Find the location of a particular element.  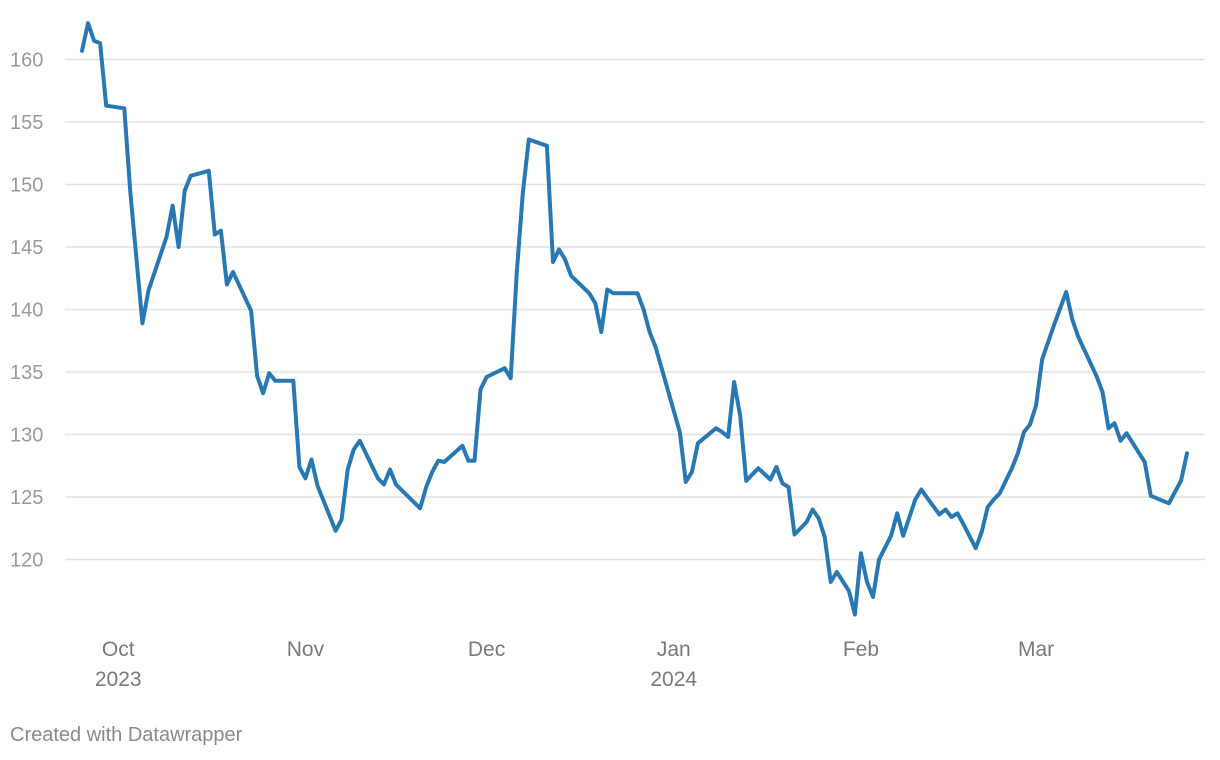

y-tick-label: 150 is located at coordinates (26, 186).